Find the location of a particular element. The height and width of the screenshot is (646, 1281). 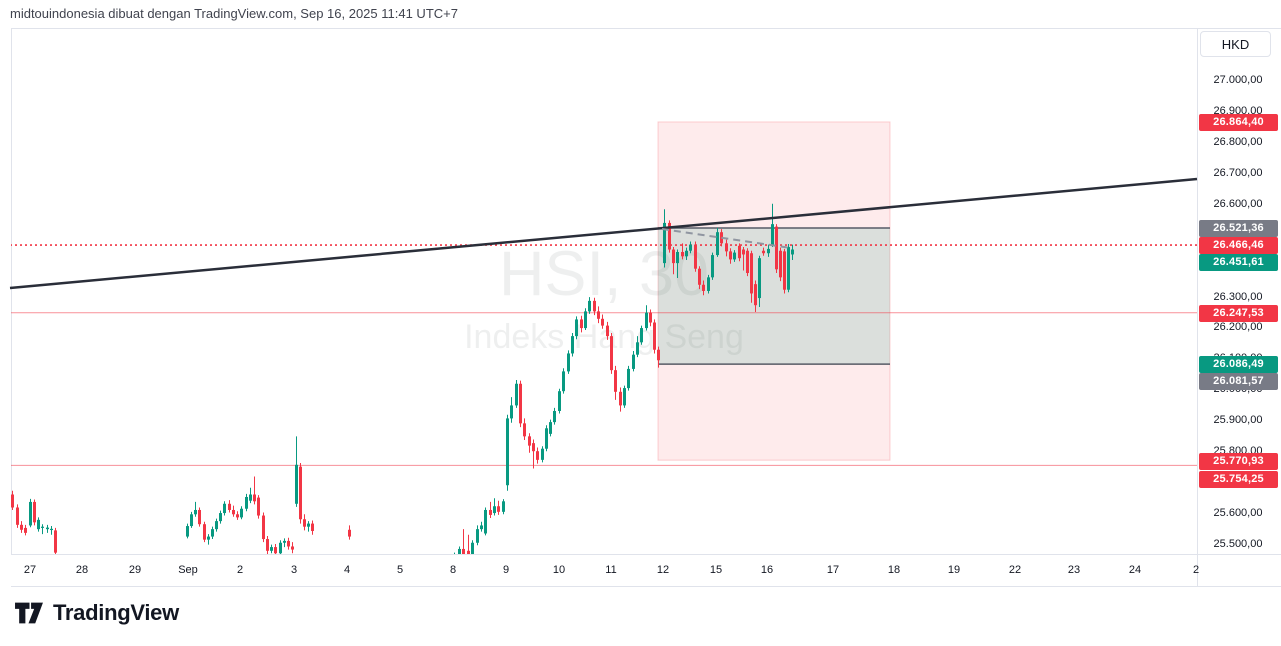

supply-zone is located at coordinates (774, 291).